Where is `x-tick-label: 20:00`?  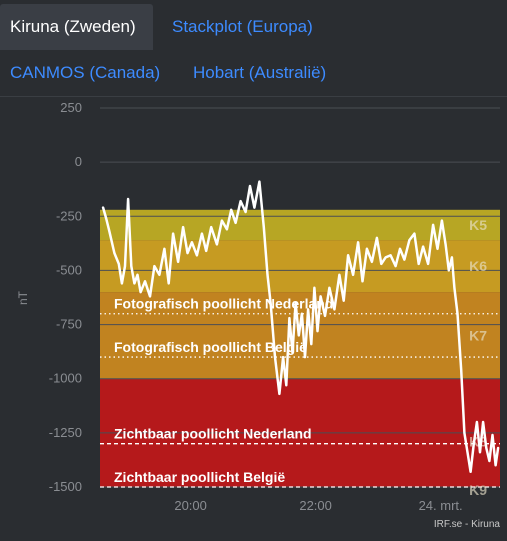 x-tick-label: 20:00 is located at coordinates (190, 505).